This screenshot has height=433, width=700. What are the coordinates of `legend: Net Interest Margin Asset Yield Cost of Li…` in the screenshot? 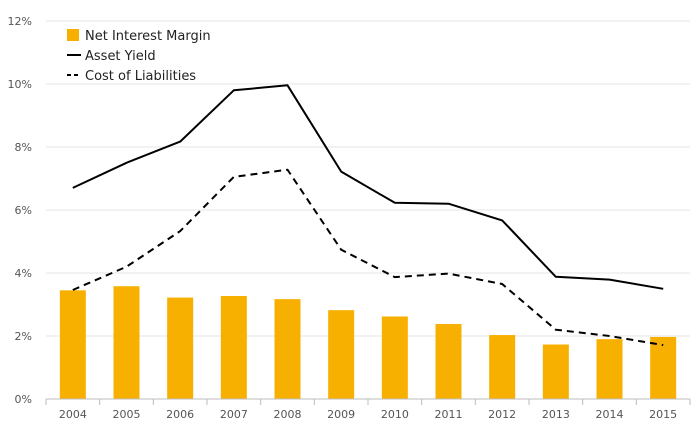 It's located at (139, 56).